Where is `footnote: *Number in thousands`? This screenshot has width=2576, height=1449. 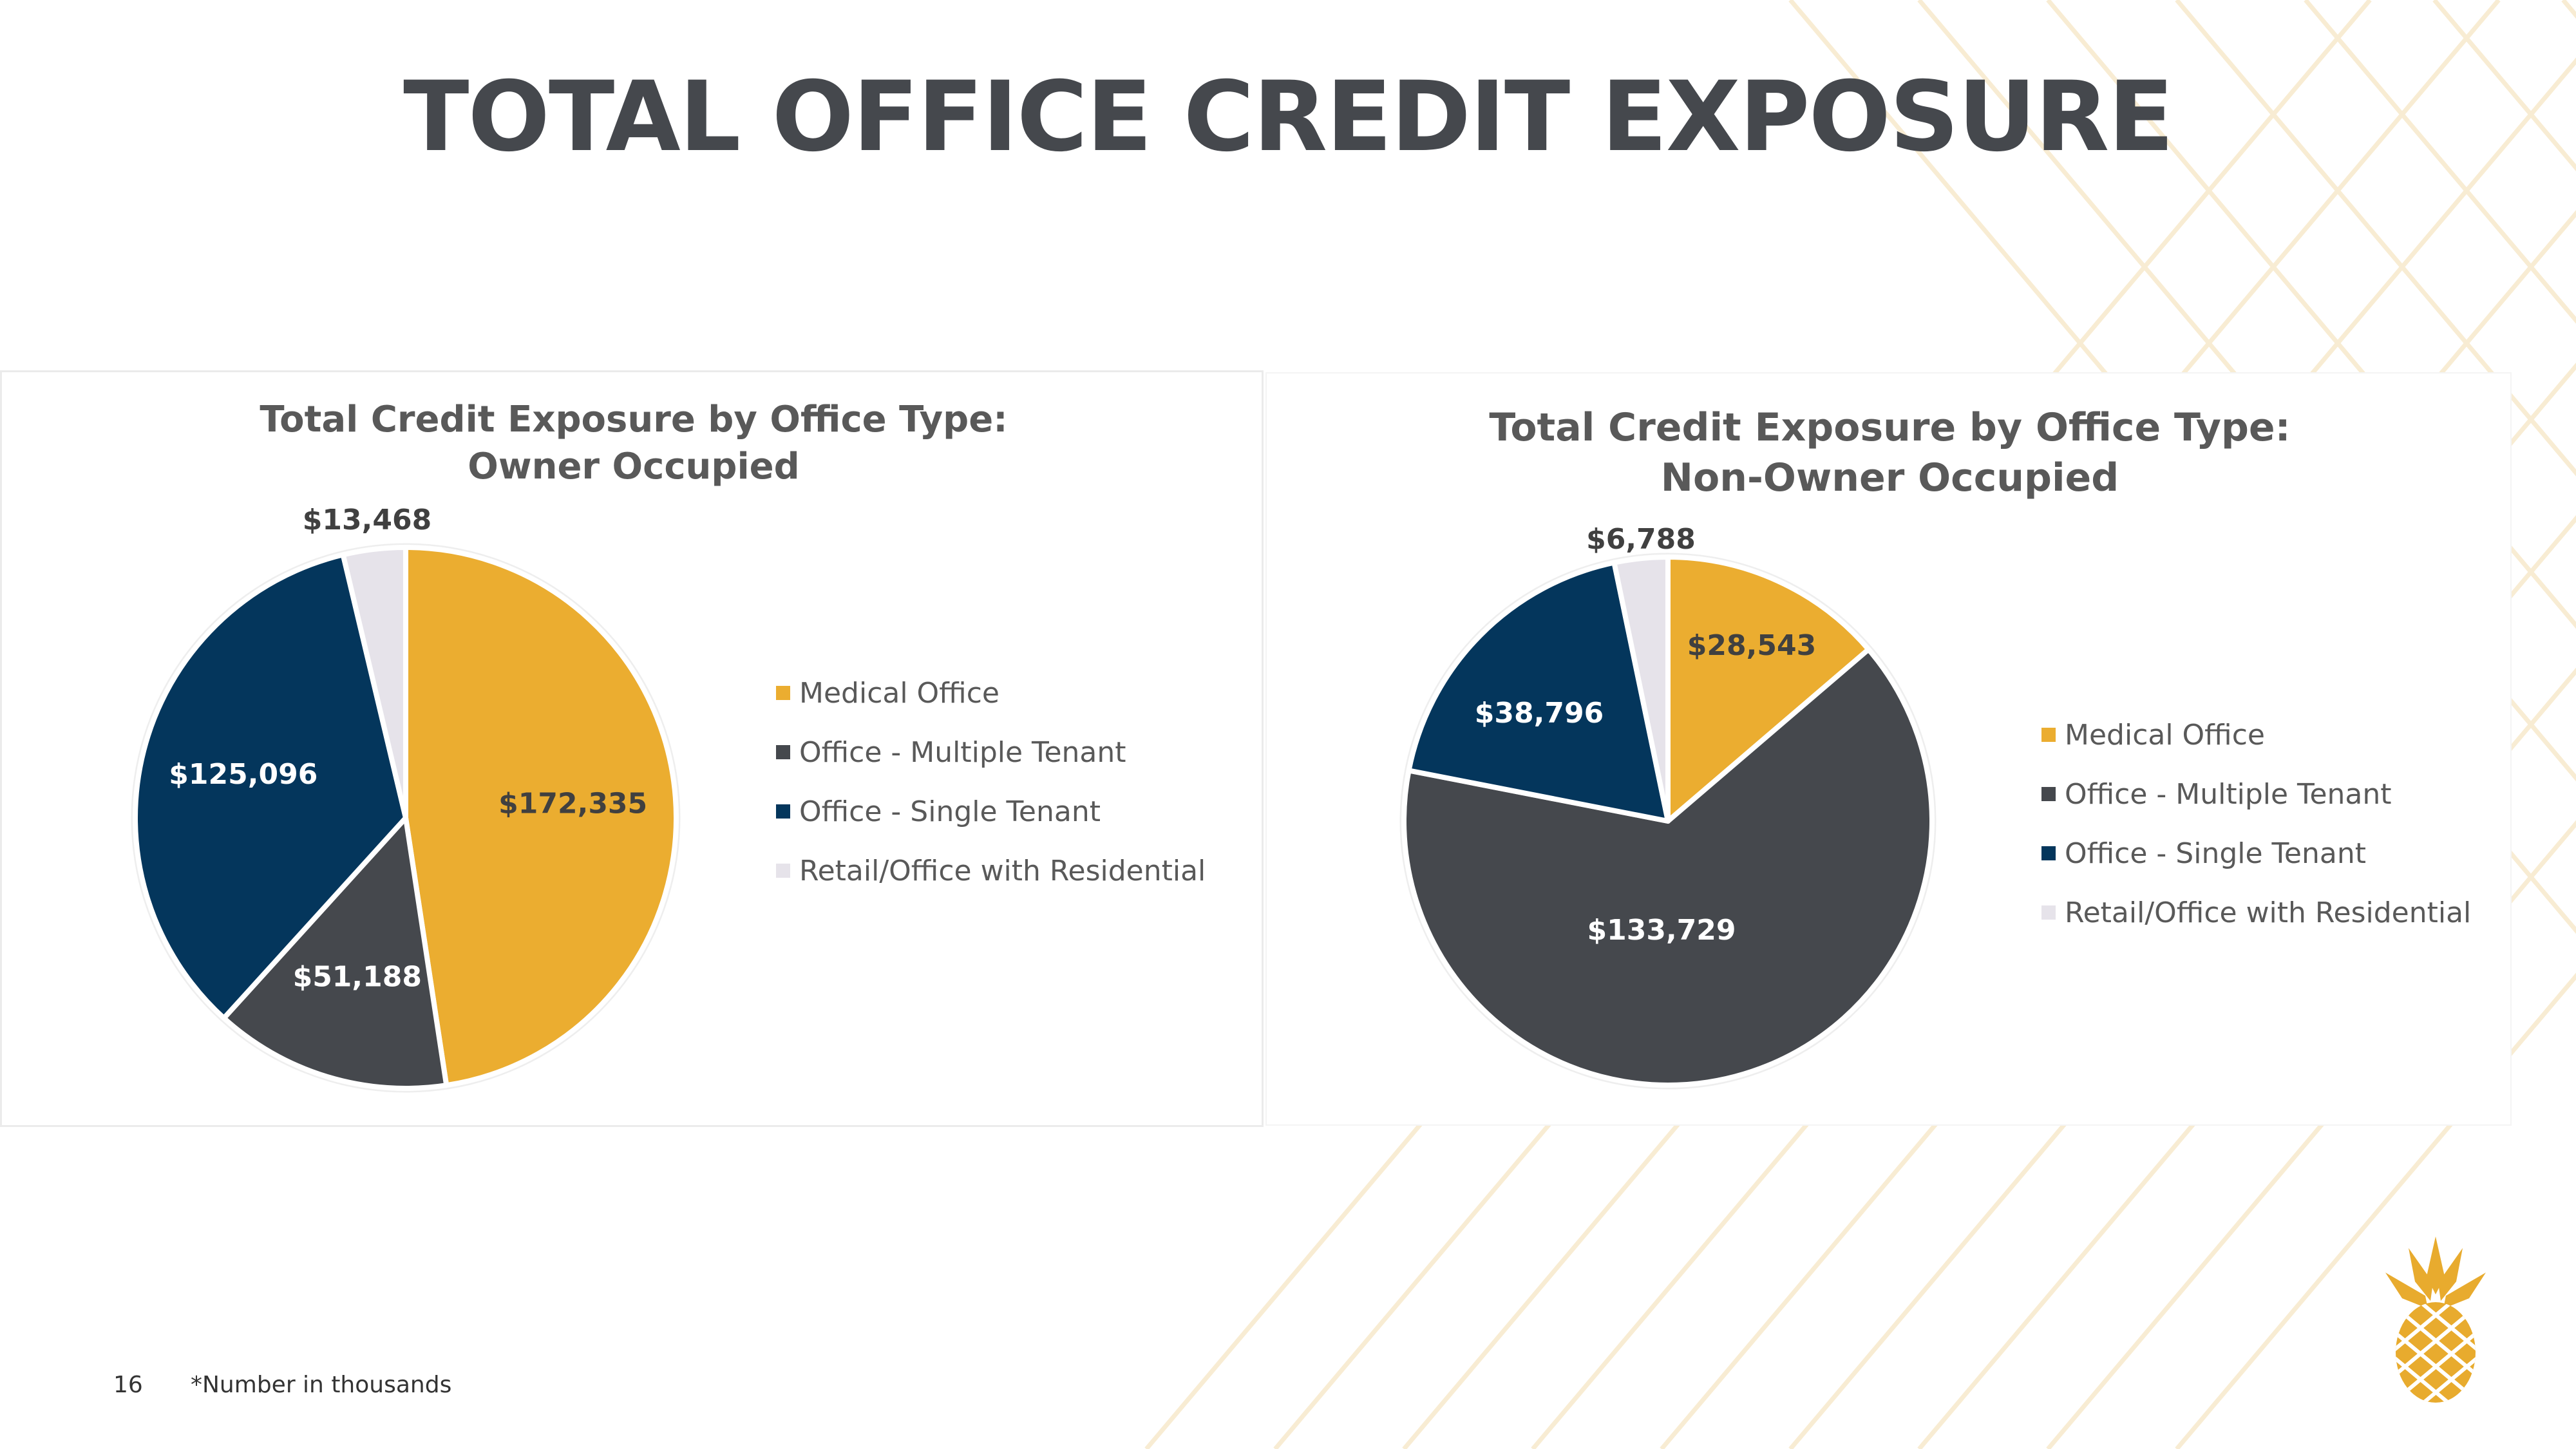
footnote: *Number in thousands is located at coordinates (321, 1385).